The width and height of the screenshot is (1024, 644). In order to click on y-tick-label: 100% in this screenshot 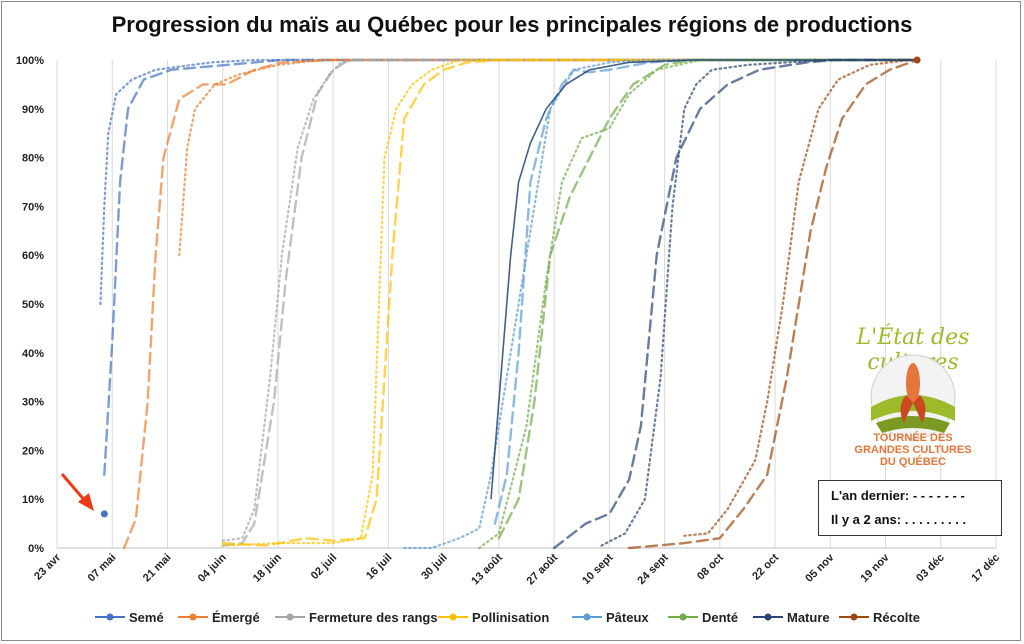, I will do `click(30, 61)`.